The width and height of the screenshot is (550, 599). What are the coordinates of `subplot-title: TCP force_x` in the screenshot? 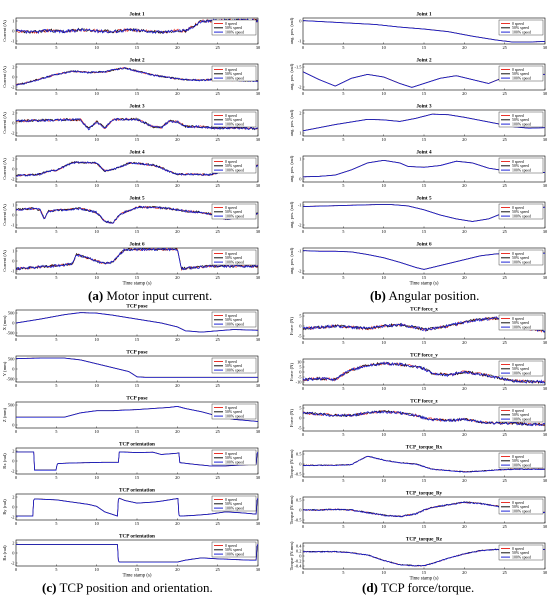 It's located at (424, 310).